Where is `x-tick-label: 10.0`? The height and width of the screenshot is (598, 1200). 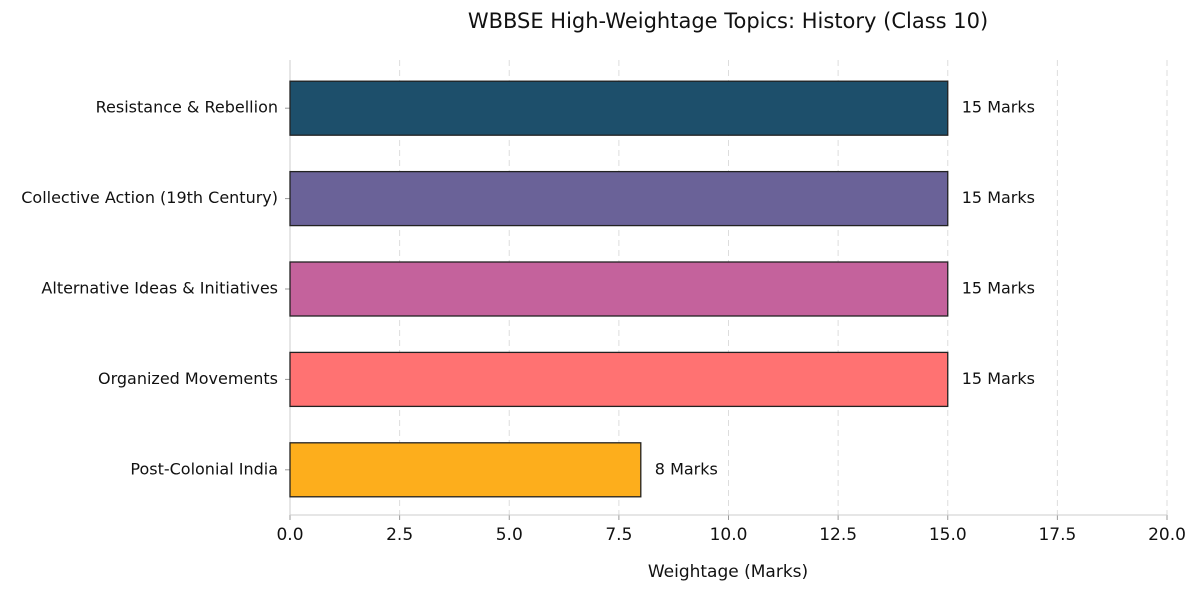 x-tick-label: 10.0 is located at coordinates (729, 535).